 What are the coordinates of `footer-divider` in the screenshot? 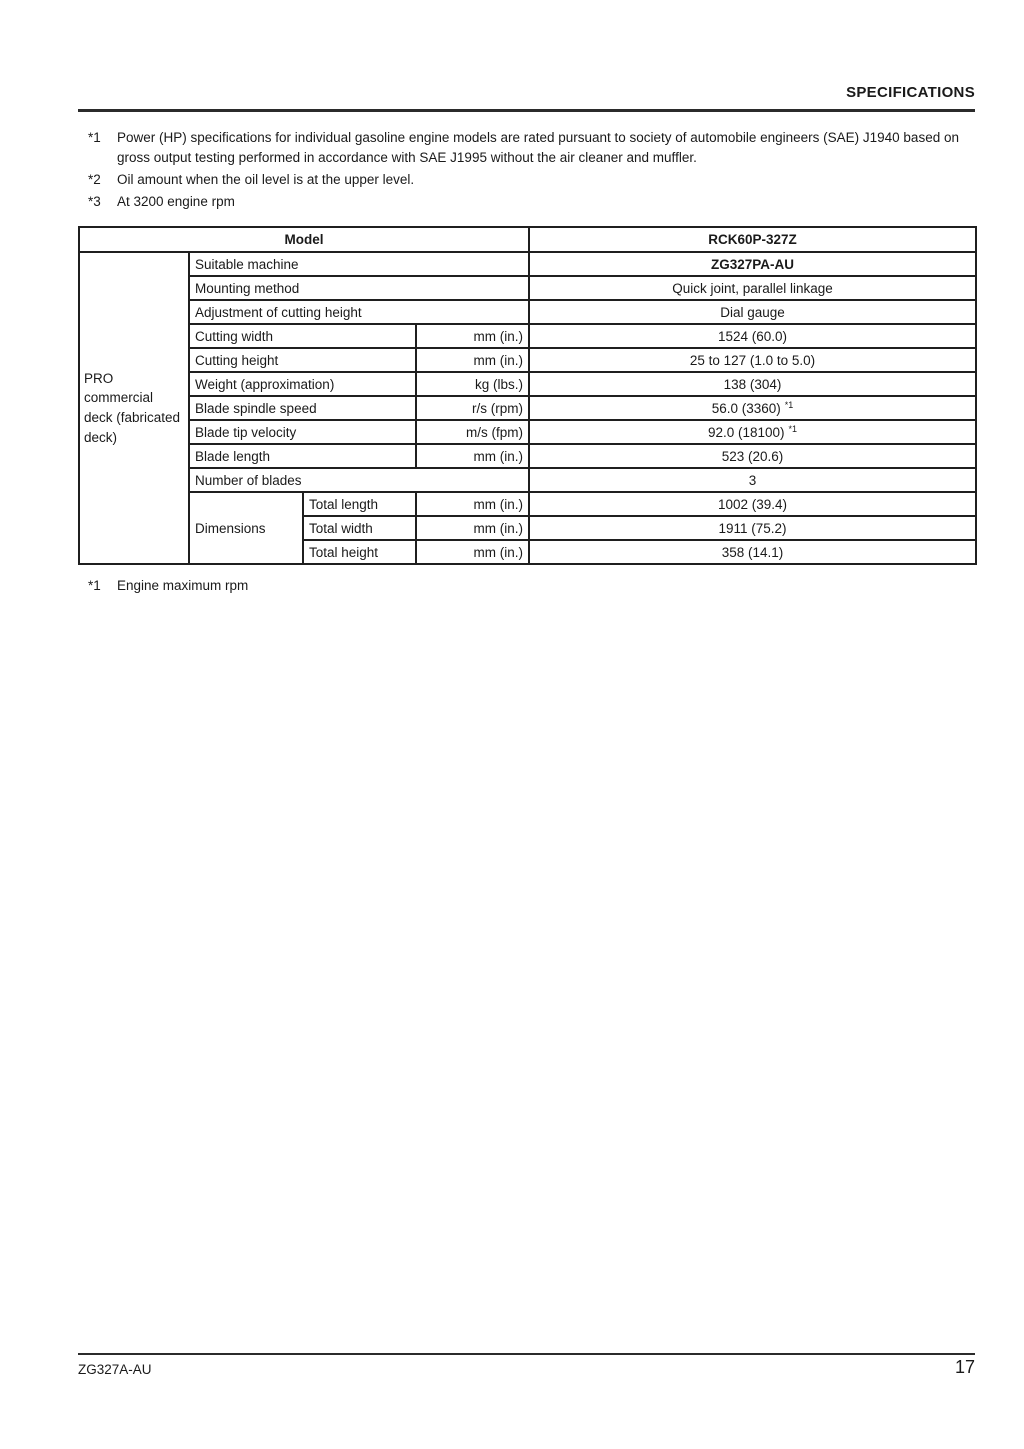 It's located at (526, 1354).